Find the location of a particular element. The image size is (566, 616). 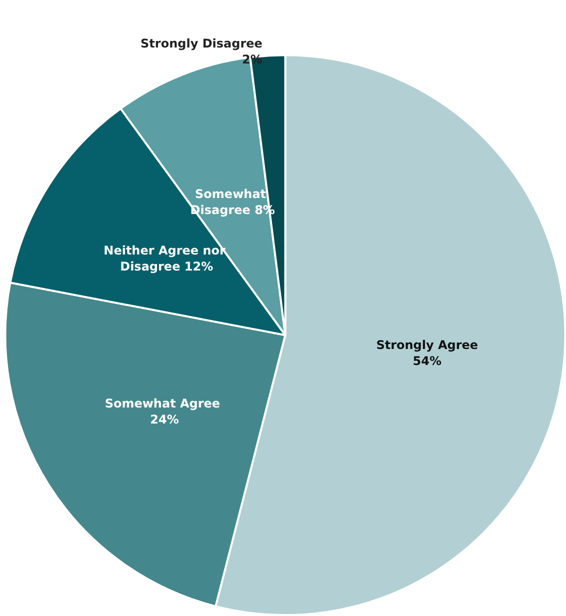

slice-label: Strongly Agree is located at coordinates (427, 345).